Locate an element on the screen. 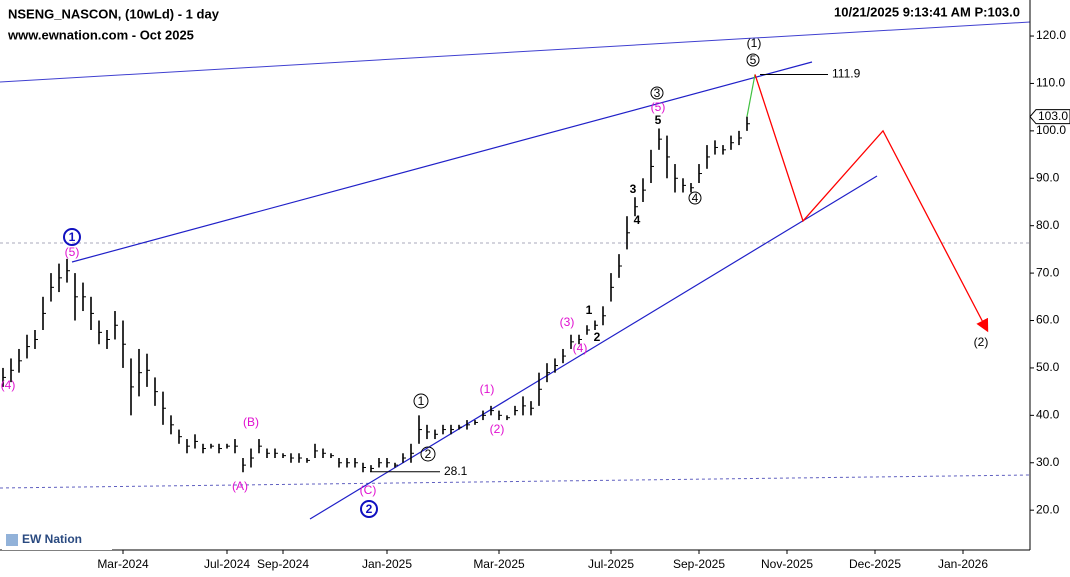 The width and height of the screenshot is (1070, 577). x-tick-label: Sep-2025 is located at coordinates (699, 564).